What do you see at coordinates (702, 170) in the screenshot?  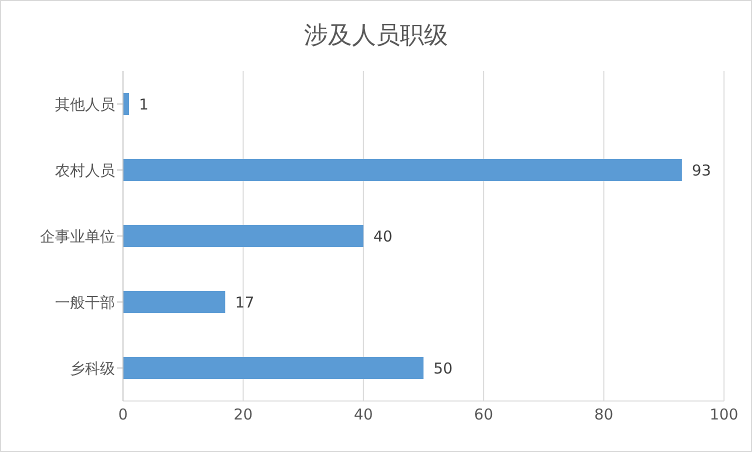 I see `data-label: 93` at bounding box center [702, 170].